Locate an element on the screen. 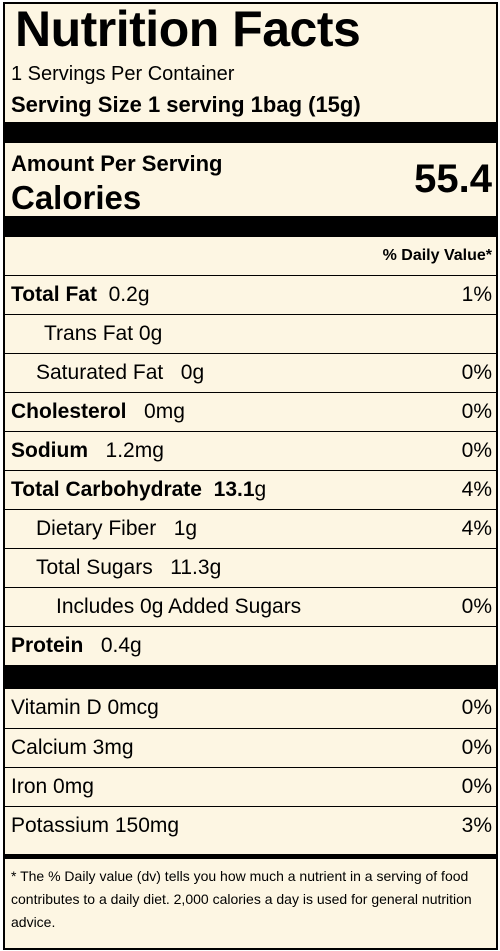 This screenshot has width=500, height=951. nutrient-row-sodium: Sodium 1.2mg 0% is located at coordinates (250, 450).